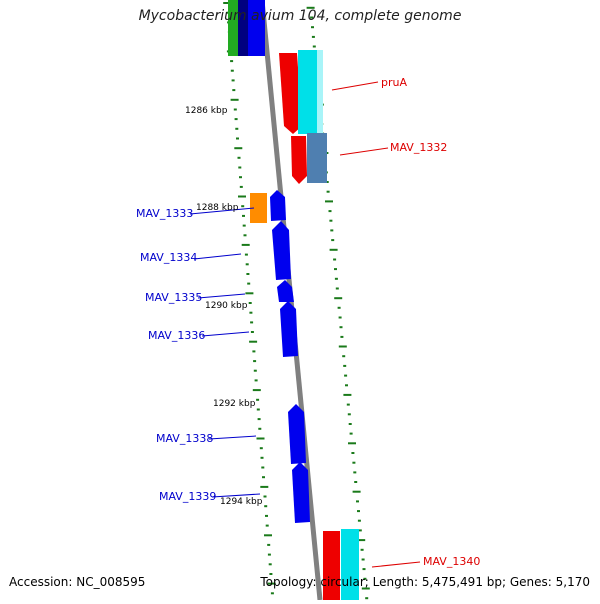  What do you see at coordinates (184, 438) in the screenshot?
I see `gene-label-MAV_1338: MAV_1338` at bounding box center [184, 438].